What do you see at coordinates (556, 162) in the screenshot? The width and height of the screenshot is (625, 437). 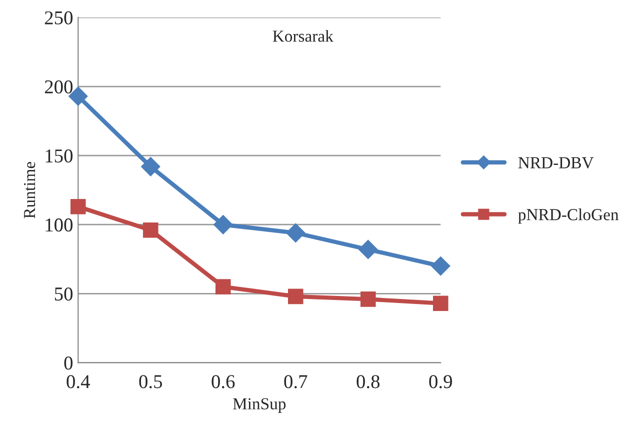 I see `legend-label: NRD-DBV` at bounding box center [556, 162].